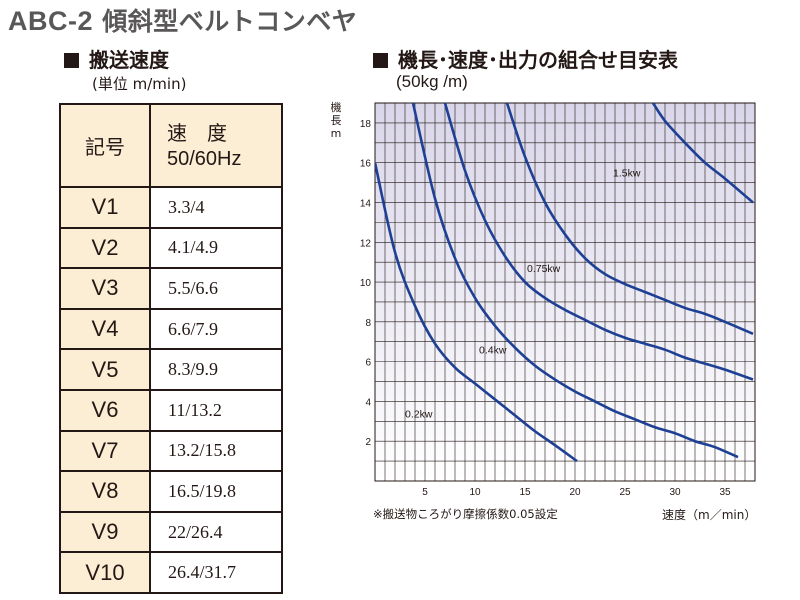 This screenshot has width=800, height=600. Describe the element at coordinates (336, 120) in the screenshot. I see `y-axis-label-char: 長` at that location.